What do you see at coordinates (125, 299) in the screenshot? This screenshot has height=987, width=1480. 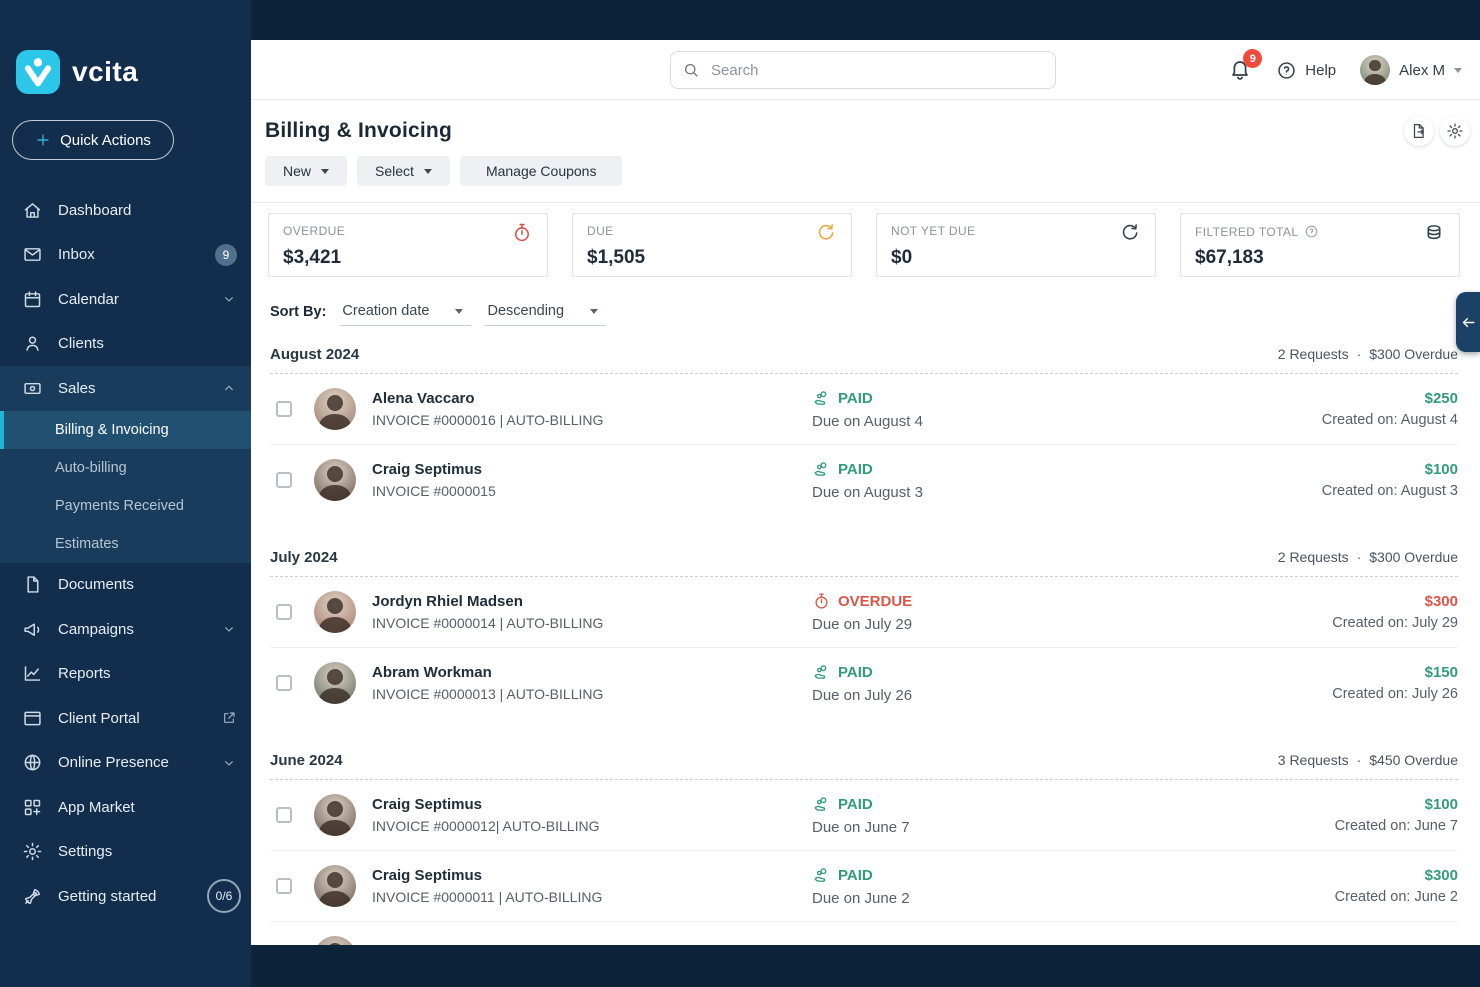 I see `sidebar-item-calendar: Calendar` at bounding box center [125, 299].